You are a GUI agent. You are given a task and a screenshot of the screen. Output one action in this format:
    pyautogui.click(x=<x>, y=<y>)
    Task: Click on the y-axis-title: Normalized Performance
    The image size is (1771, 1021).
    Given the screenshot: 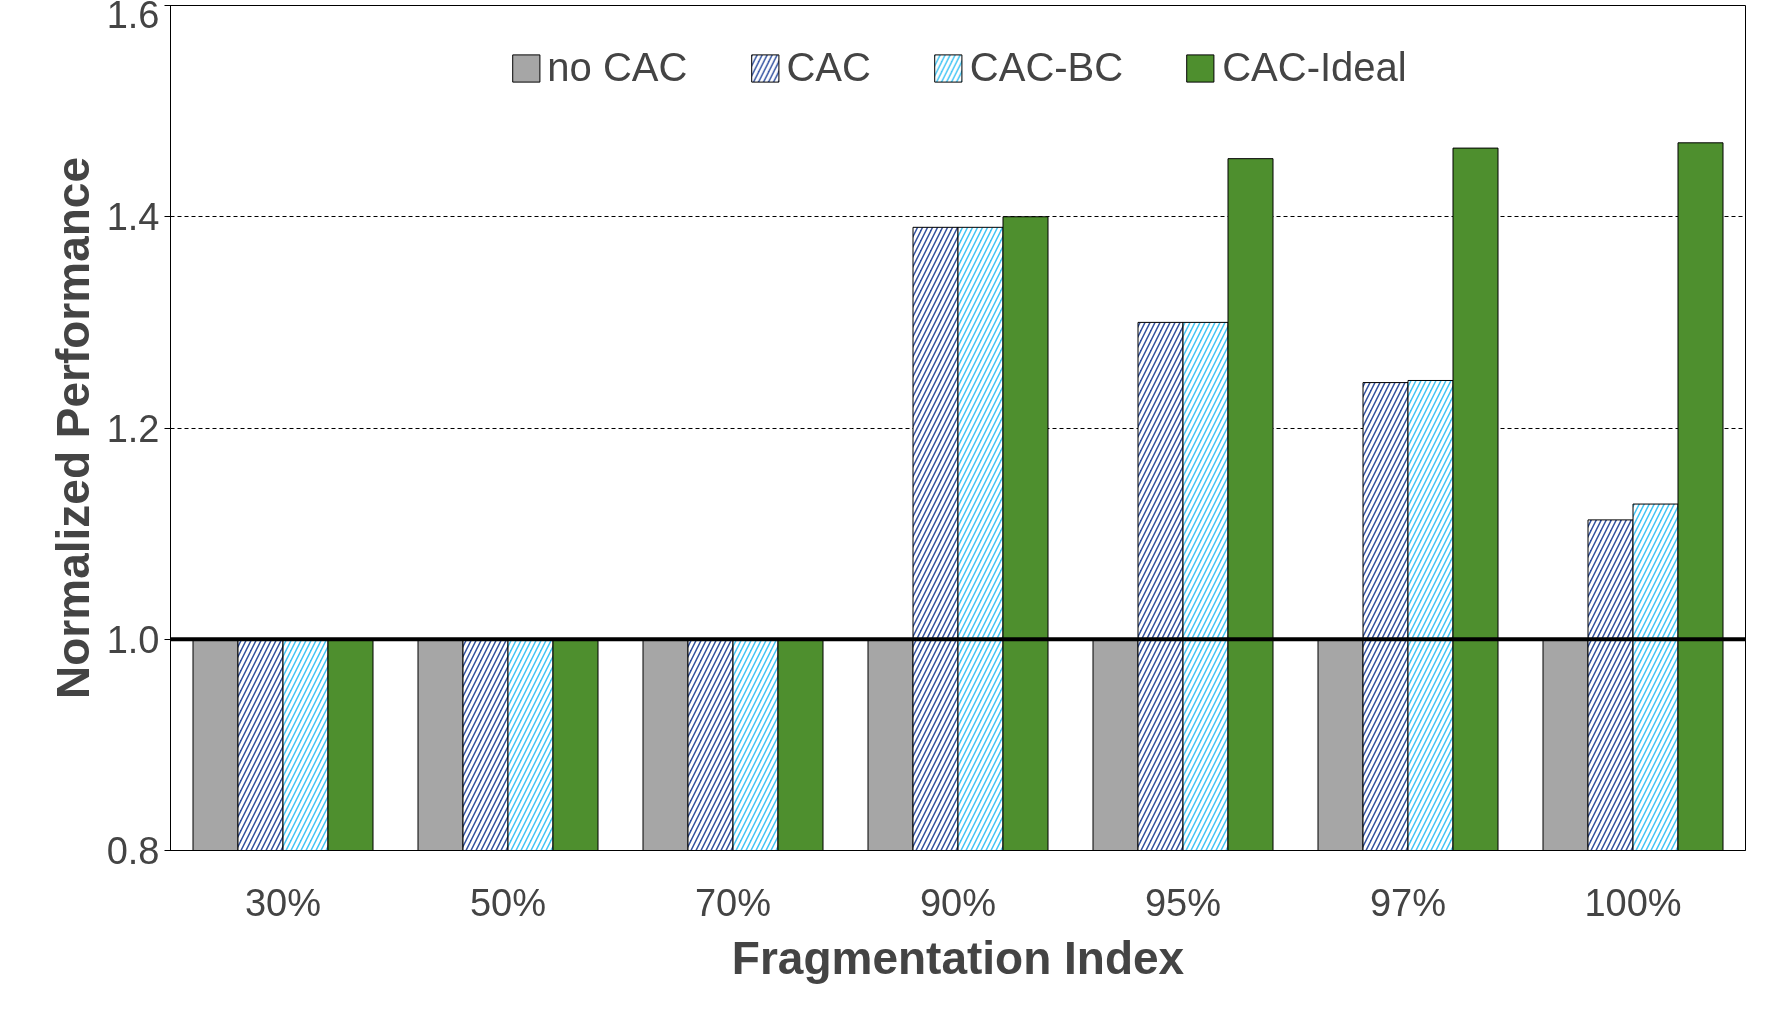 What is the action you would take?
    pyautogui.click(x=72, y=428)
    